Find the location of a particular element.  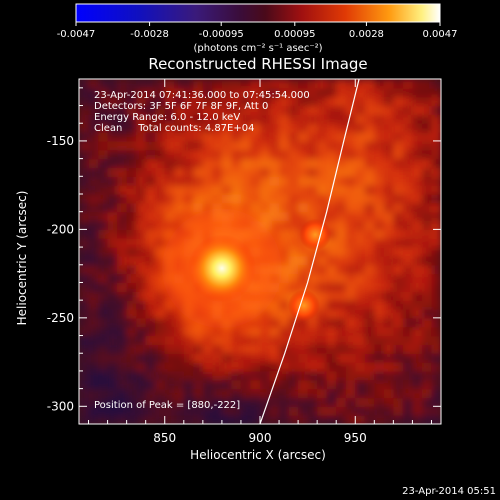

x-tick-label: 950 is located at coordinates (355, 438).